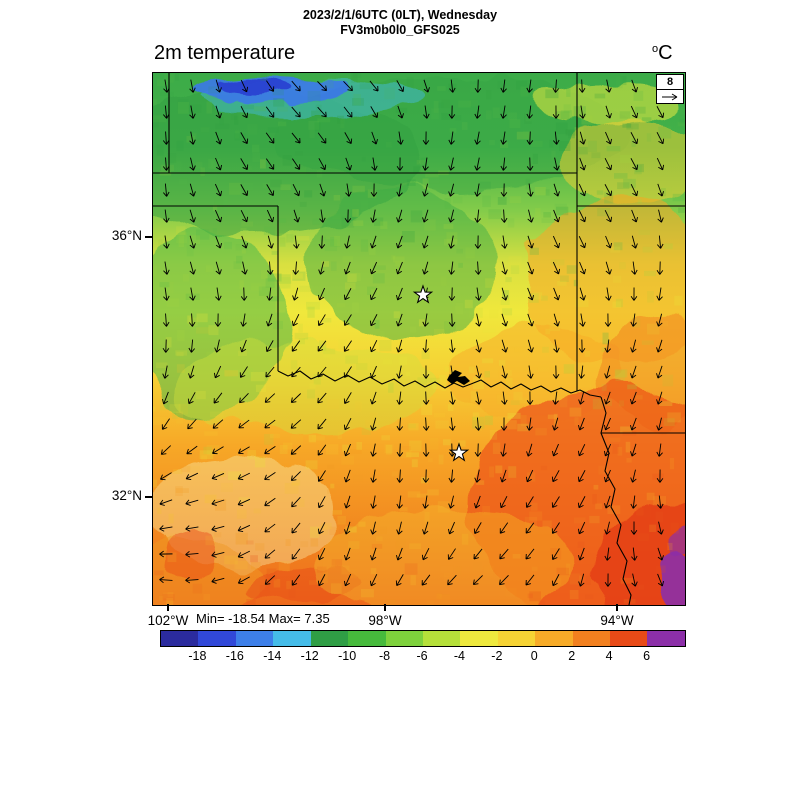  I want to click on city-star-marker, so click(459, 452).